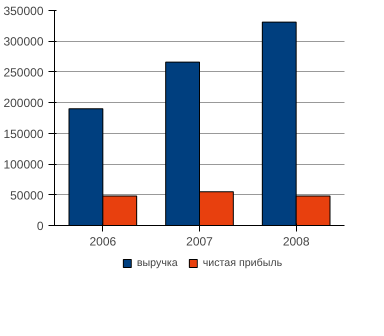 This screenshot has height=336, width=384. What do you see at coordinates (40, 226) in the screenshot?
I see `y-tick-label: 0` at bounding box center [40, 226].